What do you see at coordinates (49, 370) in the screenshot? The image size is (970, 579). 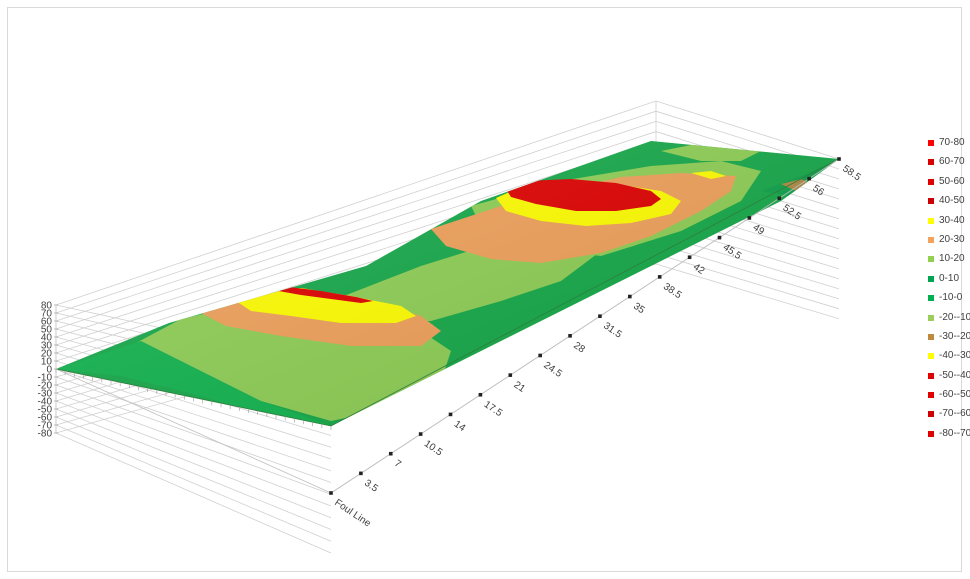 I see `z-tick-label: 0` at bounding box center [49, 370].